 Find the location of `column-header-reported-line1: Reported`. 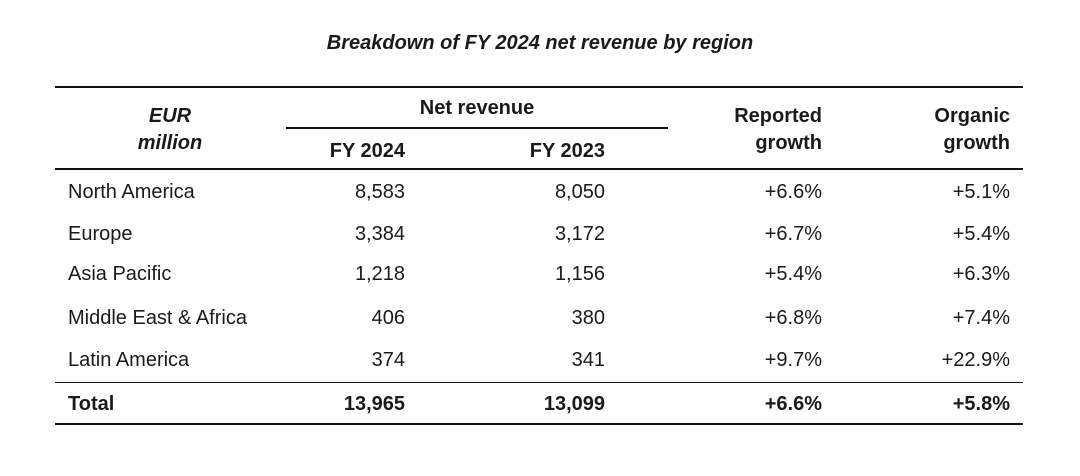

column-header-reported-line1: Reported is located at coordinates (778, 116).